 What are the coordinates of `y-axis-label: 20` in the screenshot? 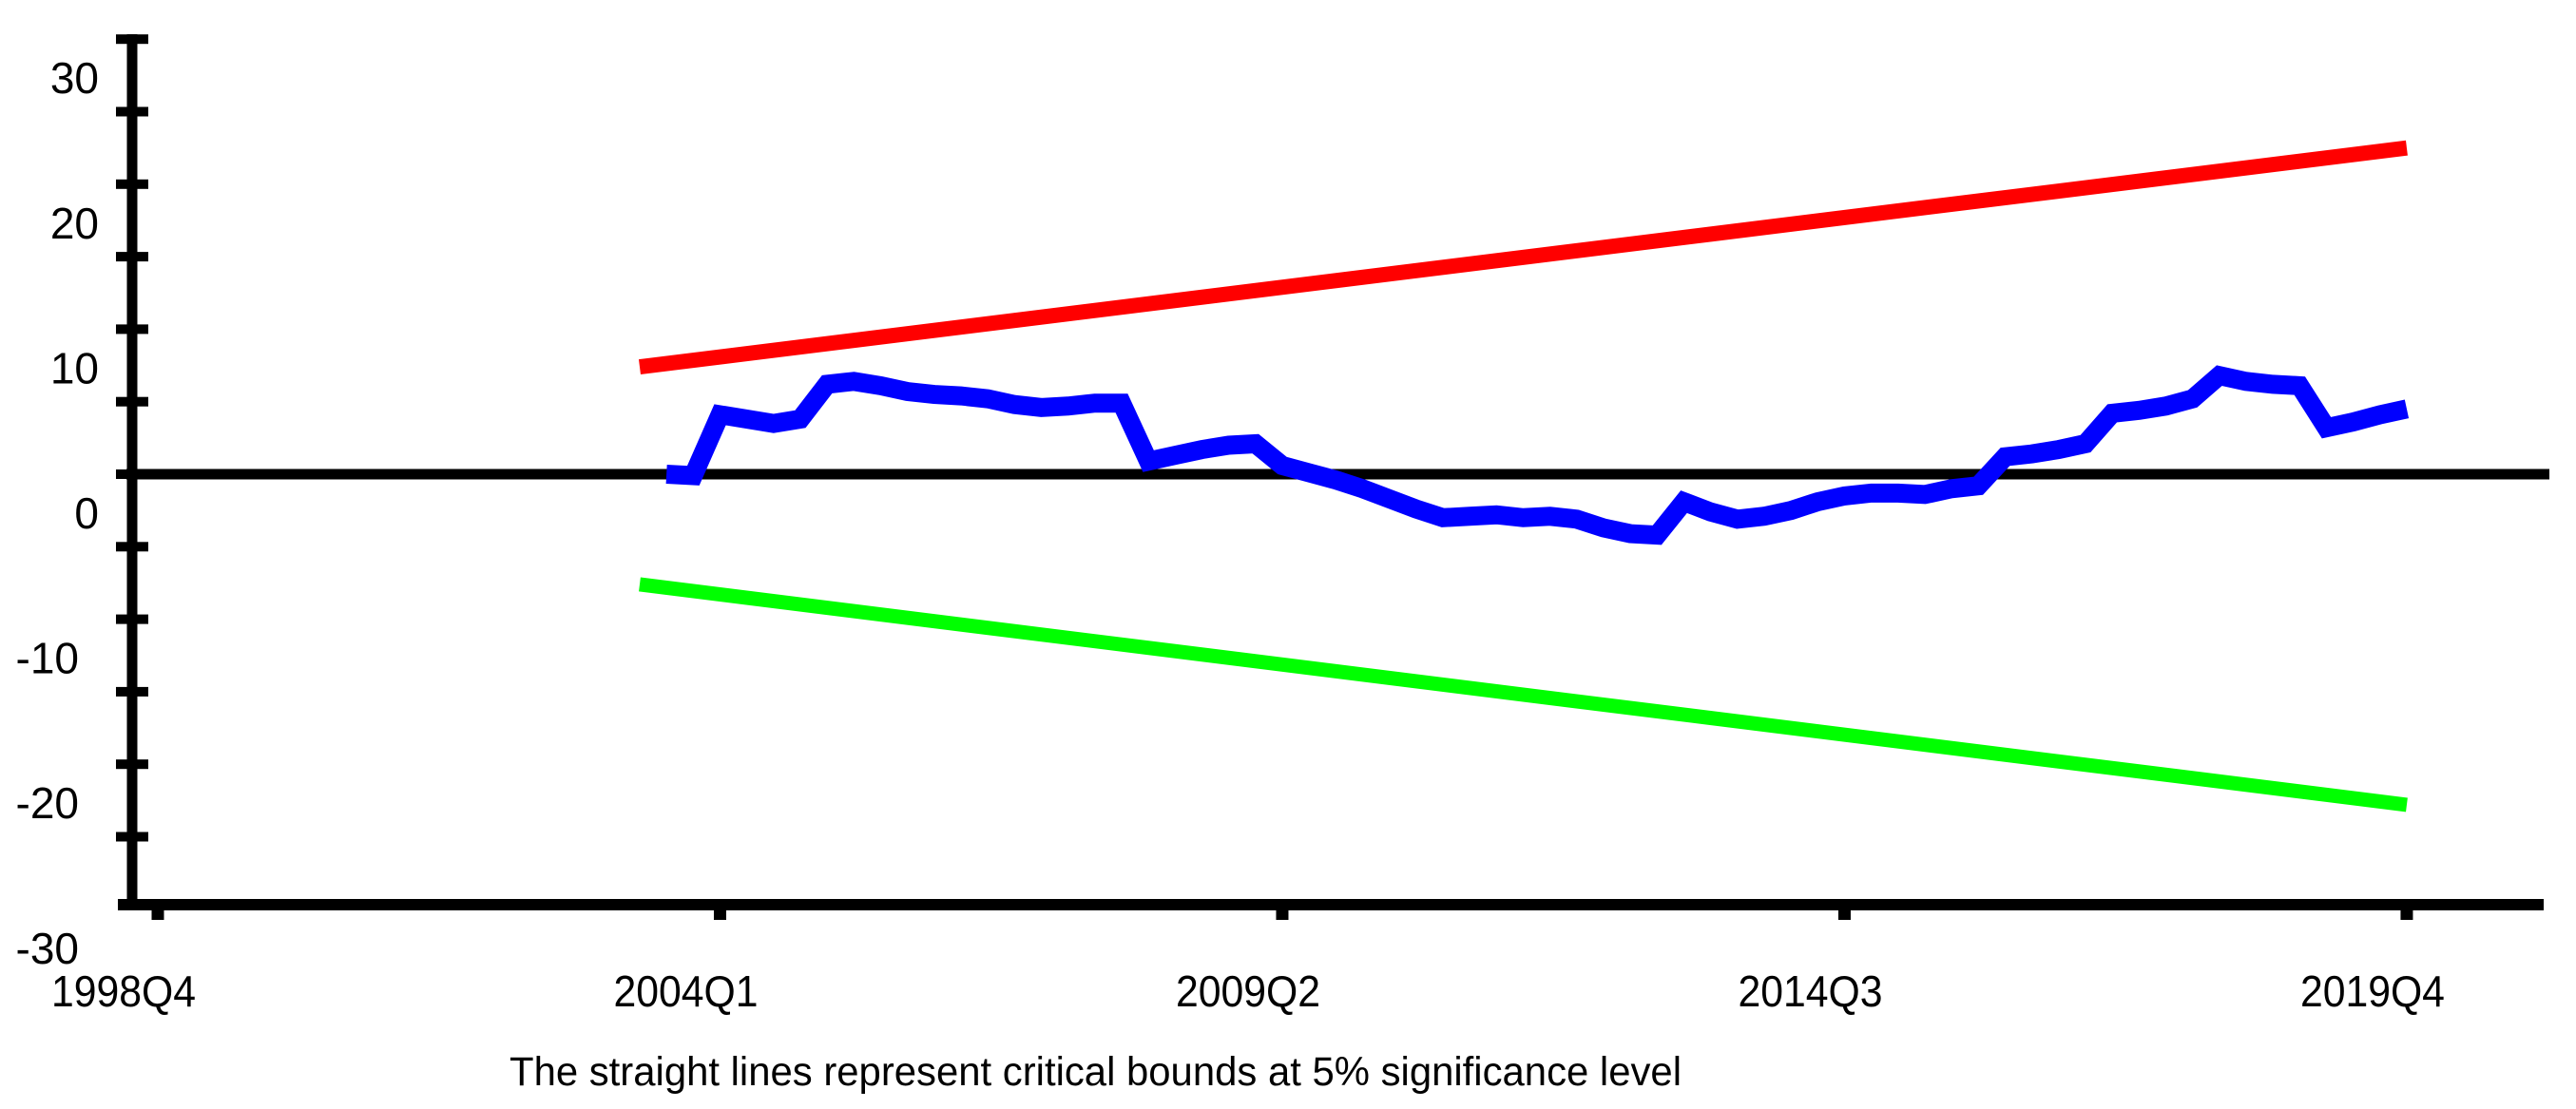 It's located at (74, 223).